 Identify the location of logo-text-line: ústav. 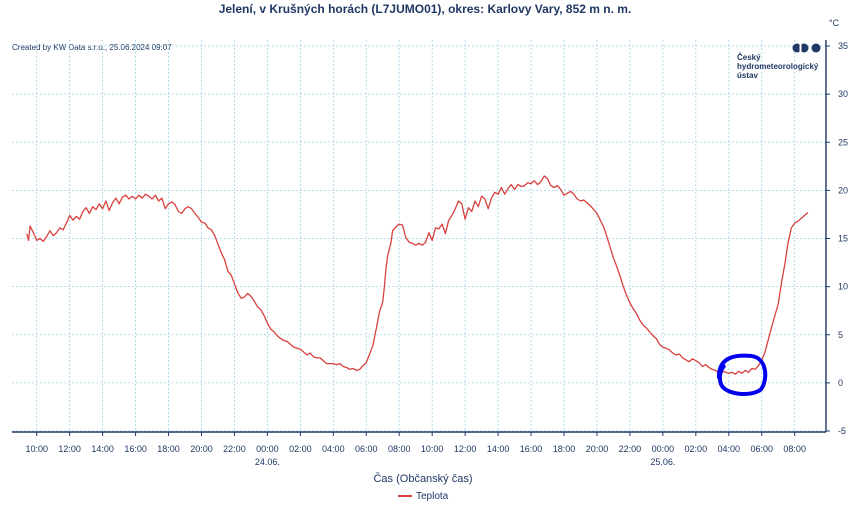
(747, 75).